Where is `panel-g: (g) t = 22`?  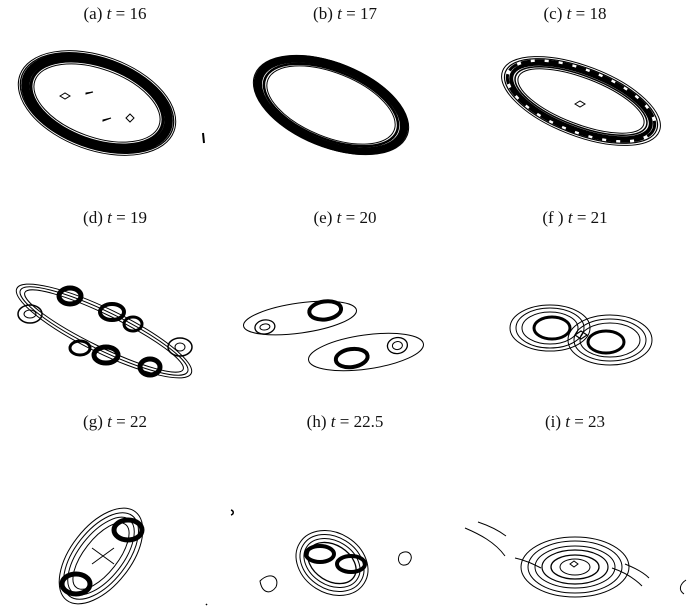
panel-g: (g) t = 22 is located at coordinates (117, 510).